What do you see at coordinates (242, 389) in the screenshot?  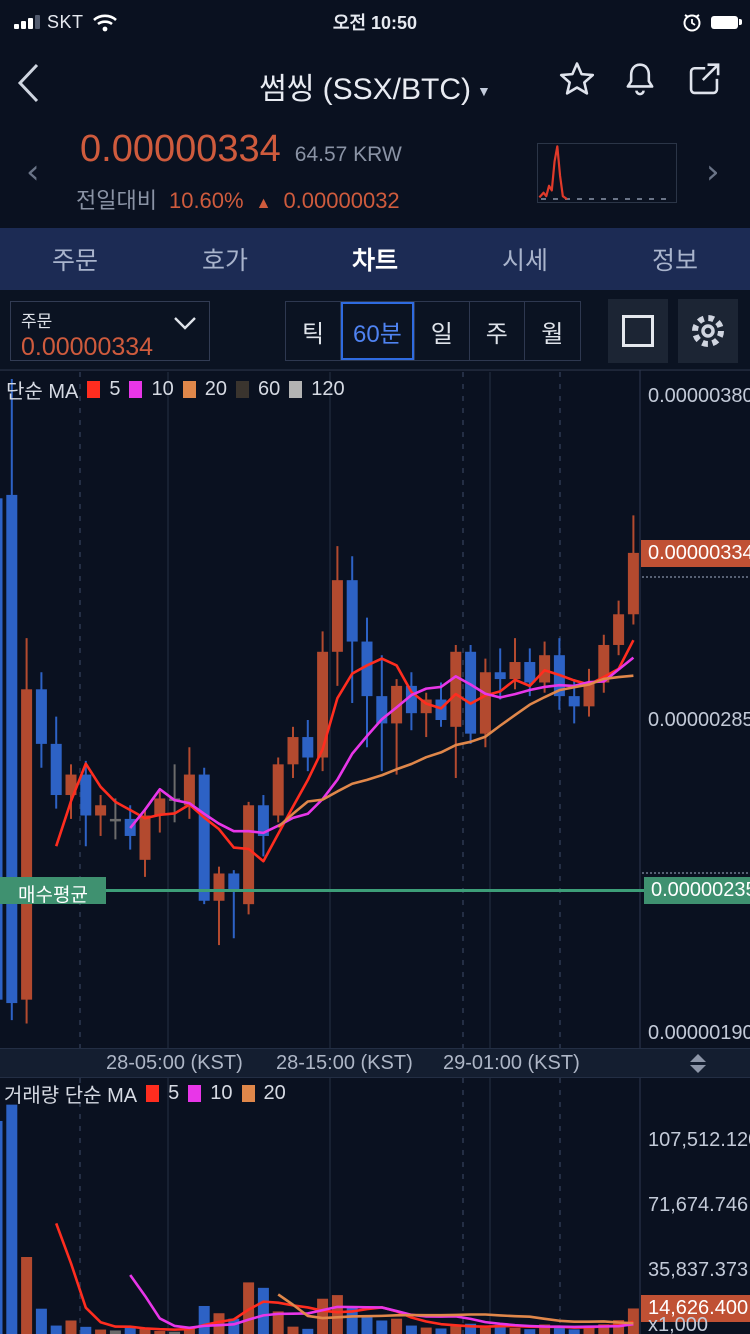 I see `ma60-swatch` at bounding box center [242, 389].